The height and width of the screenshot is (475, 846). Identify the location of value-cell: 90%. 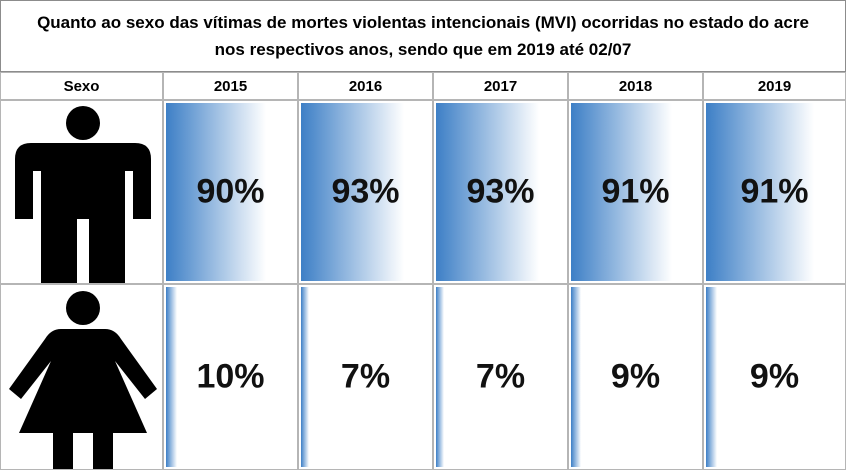
(230, 192).